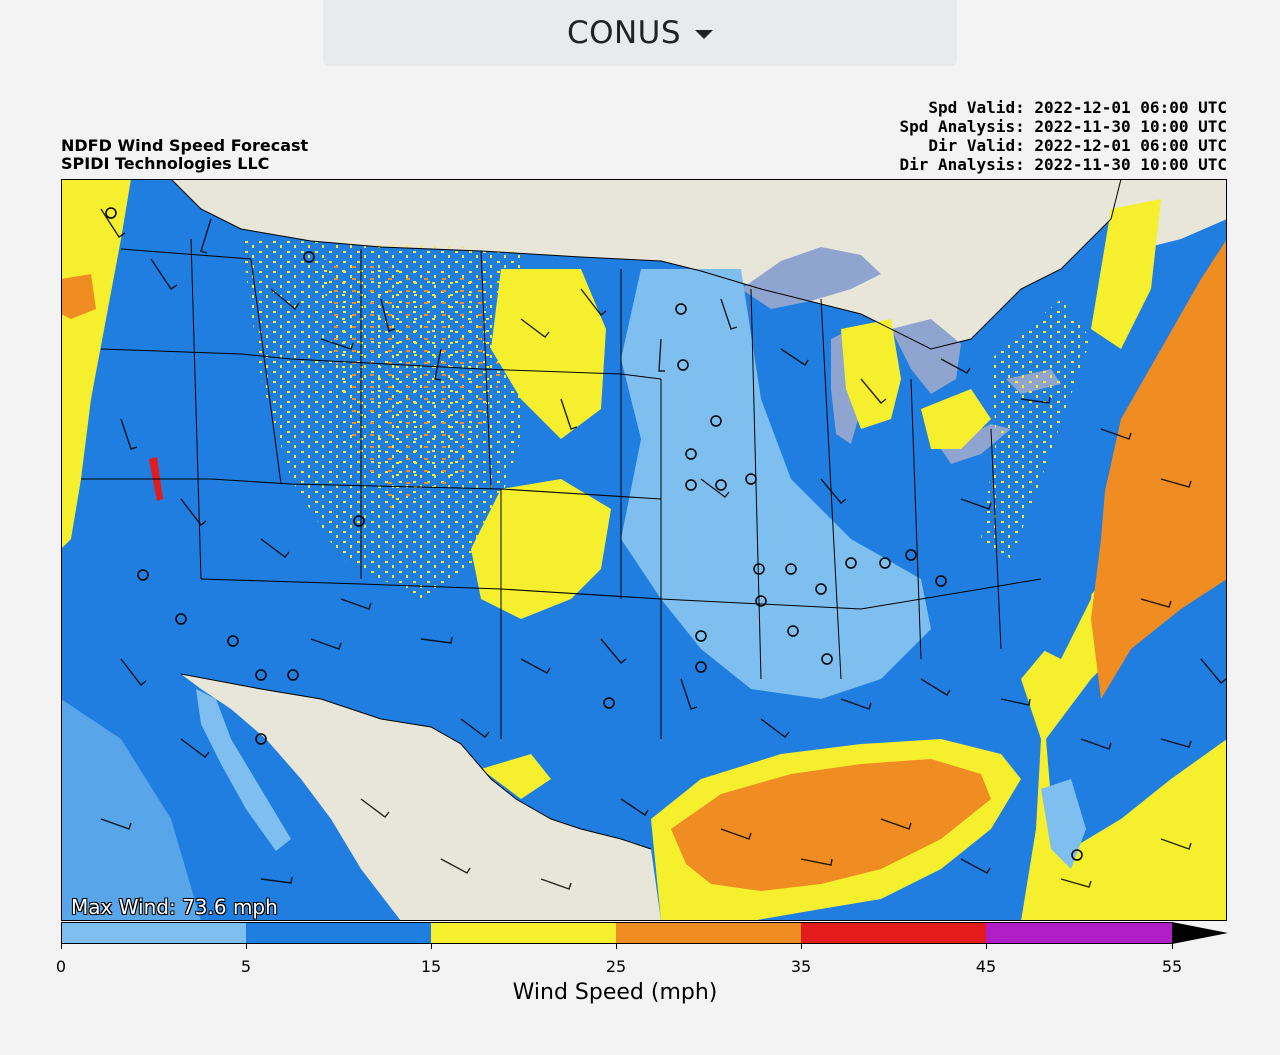 The height and width of the screenshot is (1055, 1280). What do you see at coordinates (421, 797) in the screenshot?
I see `mexico-landmass` at bounding box center [421, 797].